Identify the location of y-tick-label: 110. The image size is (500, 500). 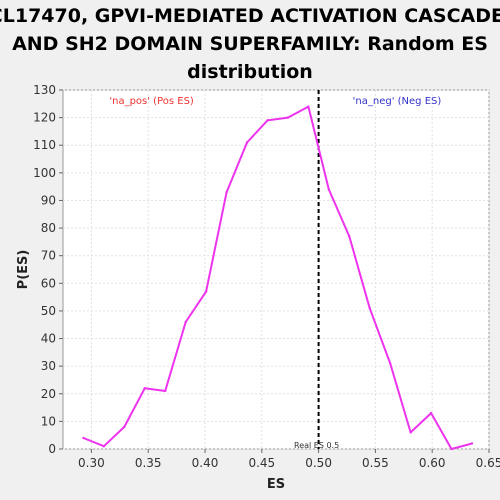
(44, 145).